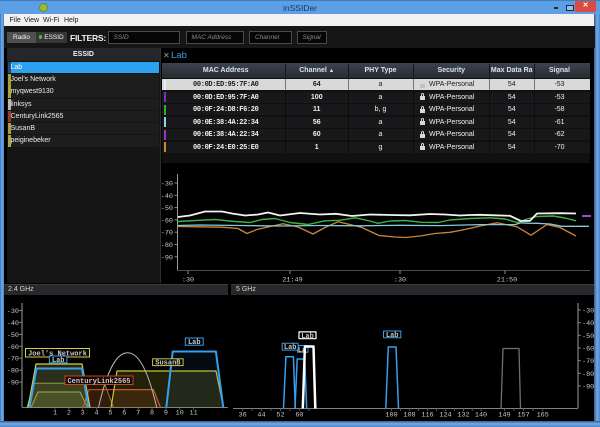 This screenshot has height=427, width=600. I want to click on svg-text: 108, so click(409, 416).